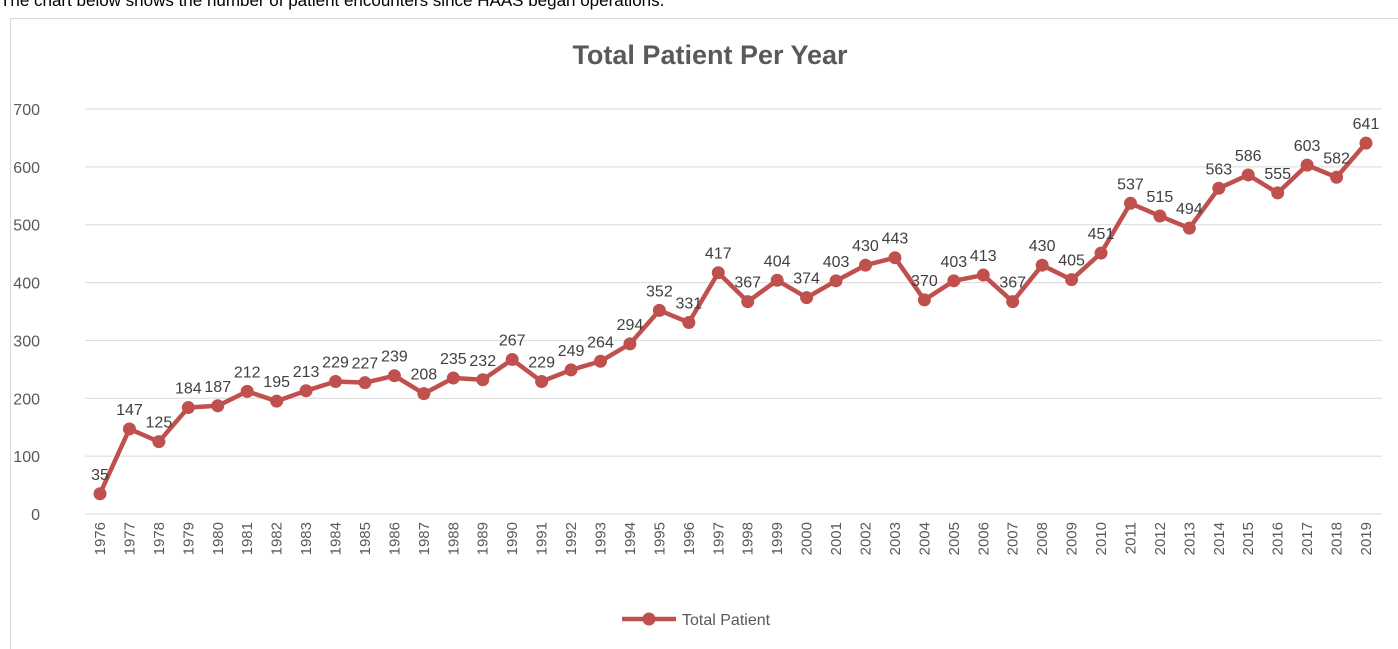 This screenshot has width=1398, height=649. What do you see at coordinates (512, 341) in the screenshot?
I see `data-label: 267` at bounding box center [512, 341].